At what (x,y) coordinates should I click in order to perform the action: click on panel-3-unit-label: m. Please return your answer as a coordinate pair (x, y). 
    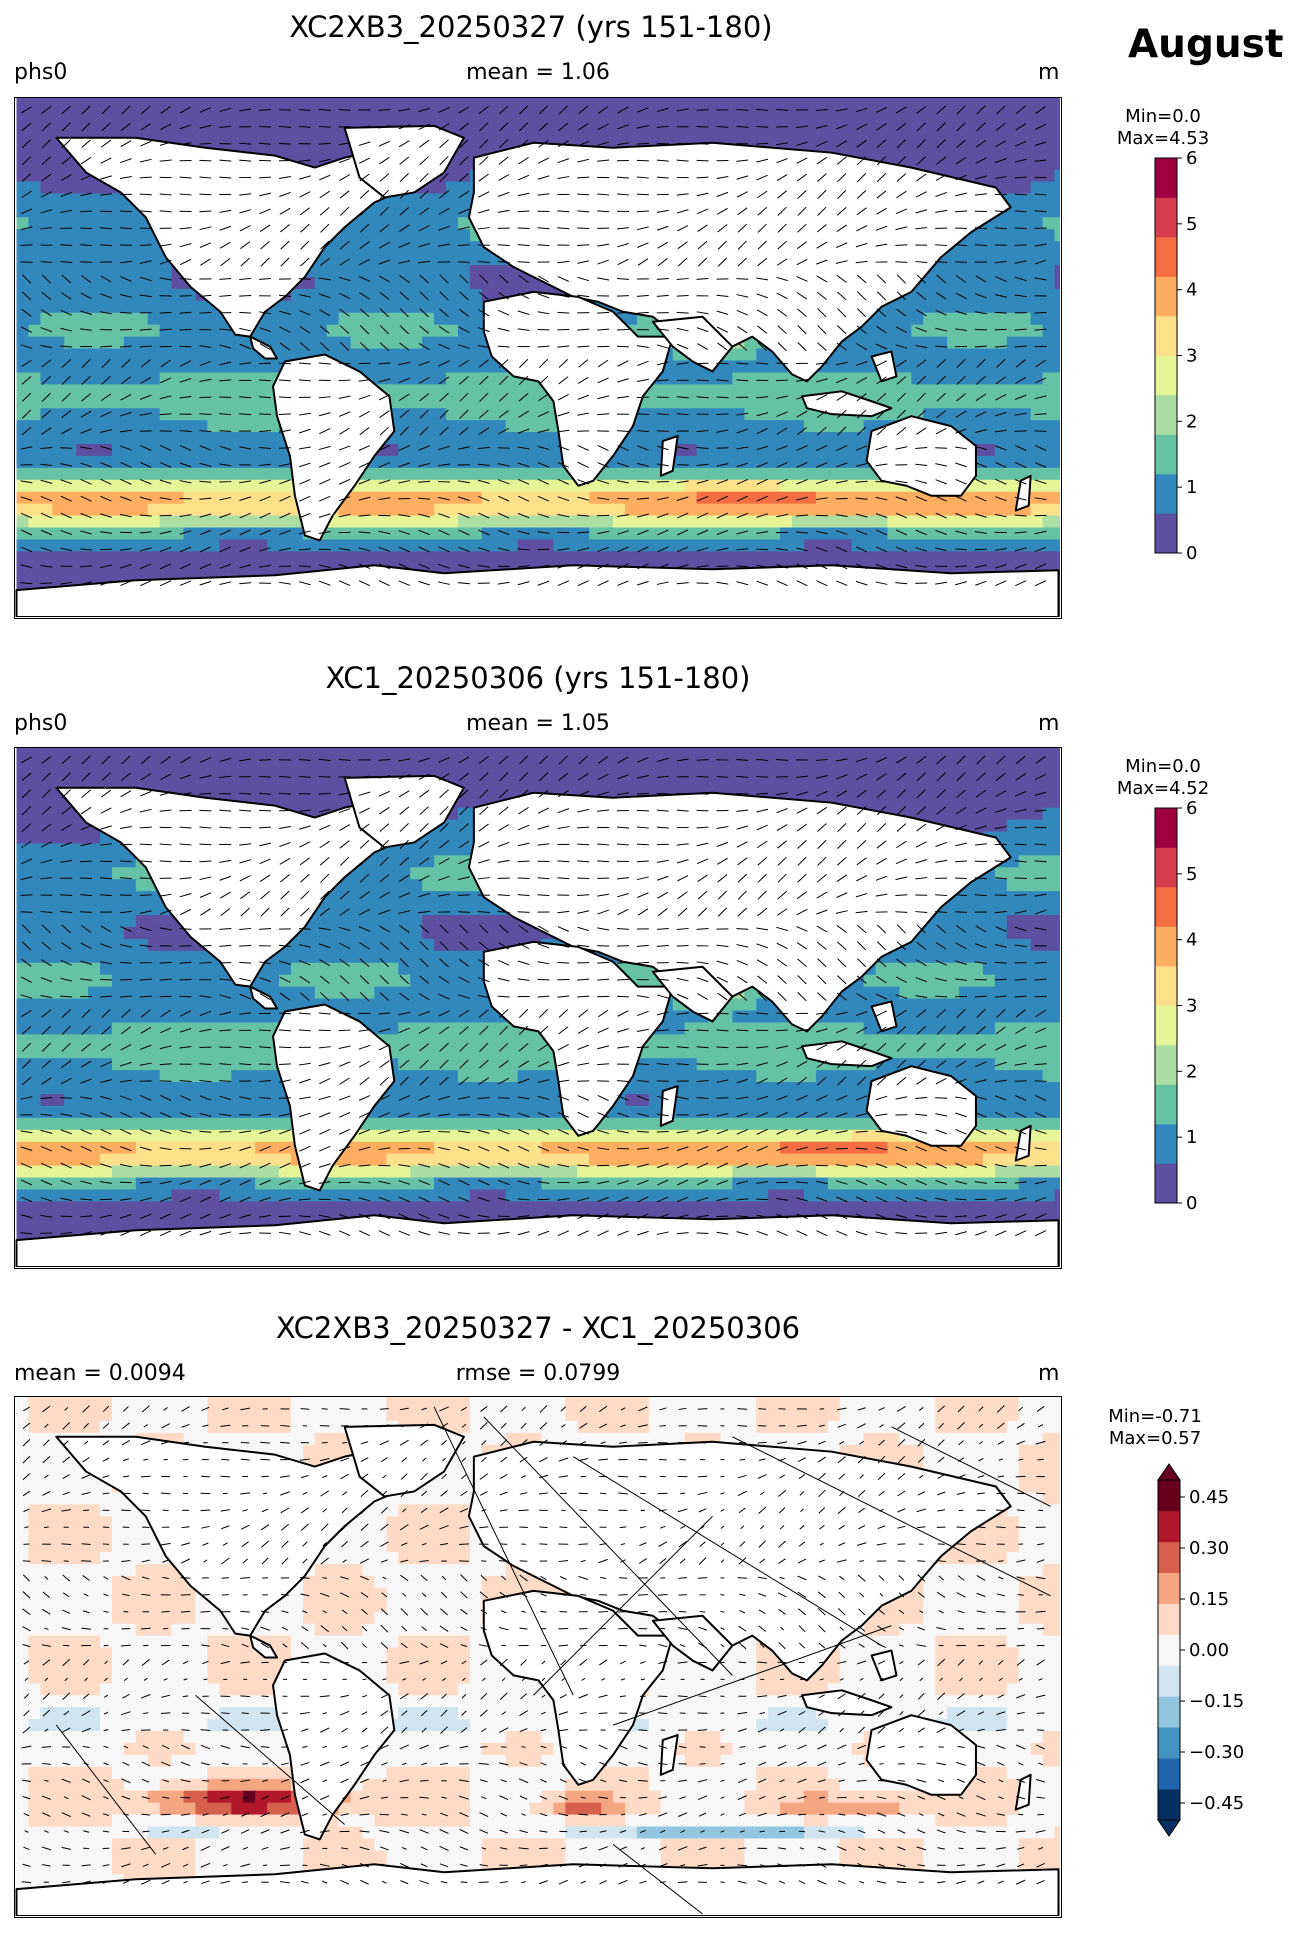
    Looking at the image, I should click on (1049, 1373).